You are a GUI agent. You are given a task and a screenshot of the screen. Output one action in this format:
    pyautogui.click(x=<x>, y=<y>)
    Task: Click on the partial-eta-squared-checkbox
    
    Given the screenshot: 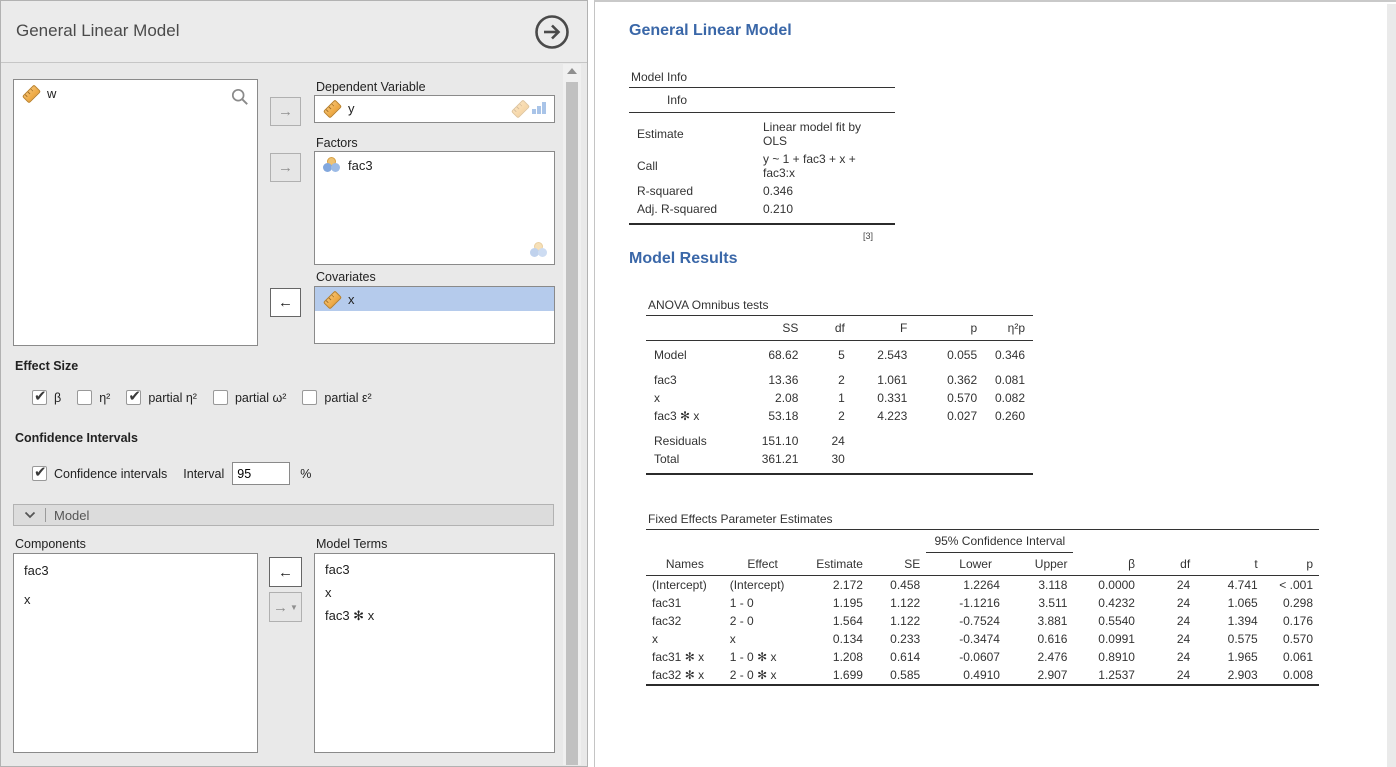 What is the action you would take?
    pyautogui.click(x=134, y=396)
    